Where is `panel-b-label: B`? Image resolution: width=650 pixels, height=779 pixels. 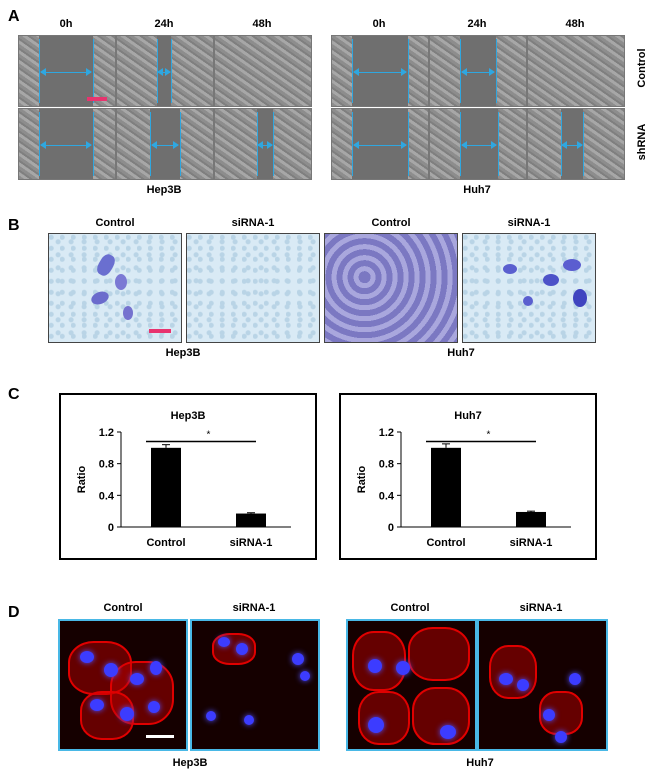 panel-b-label: B is located at coordinates (14, 225).